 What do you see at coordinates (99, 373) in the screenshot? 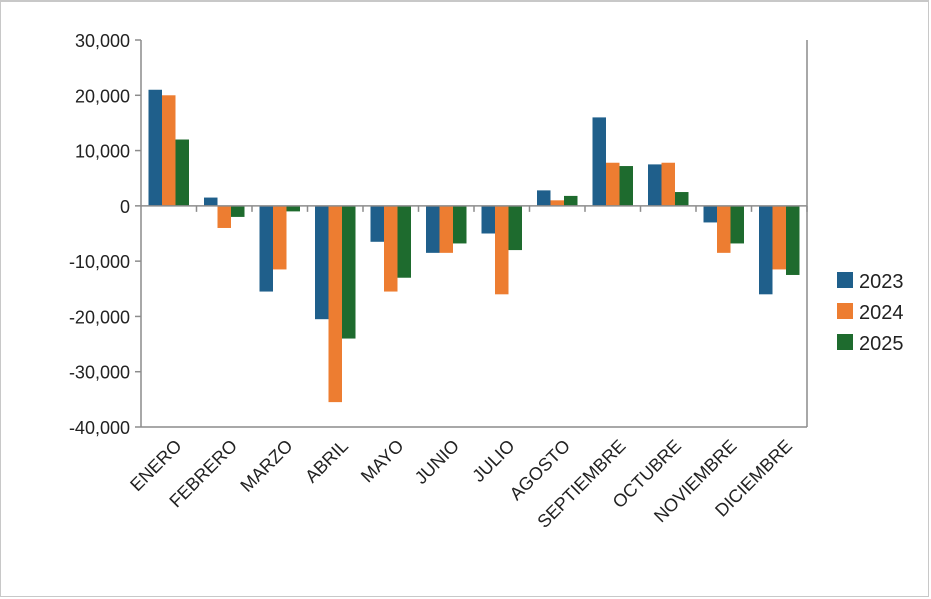
I see `y-tick-label: -30,000` at bounding box center [99, 373].